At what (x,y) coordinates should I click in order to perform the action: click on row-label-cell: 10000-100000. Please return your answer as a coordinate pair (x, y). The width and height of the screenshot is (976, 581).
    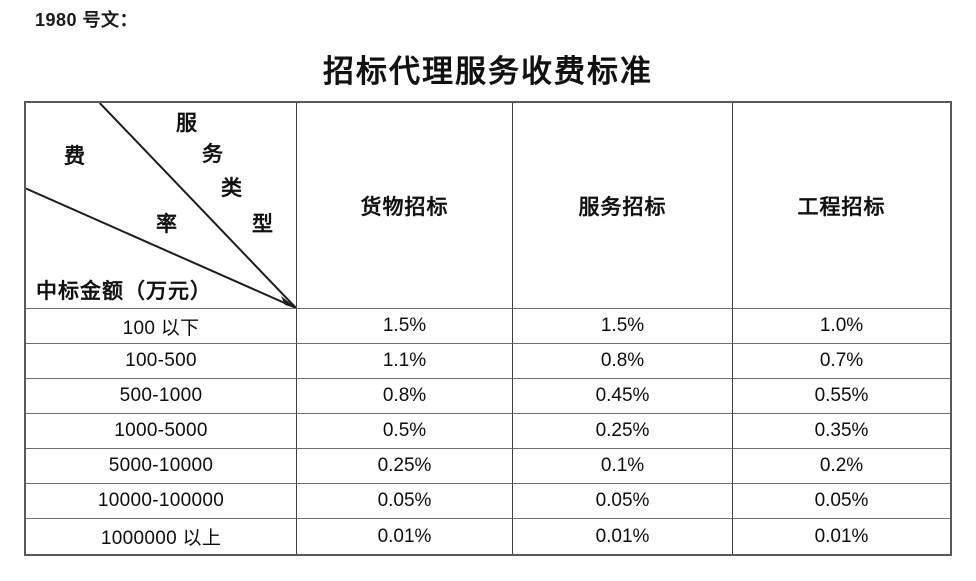
    Looking at the image, I should click on (161, 501).